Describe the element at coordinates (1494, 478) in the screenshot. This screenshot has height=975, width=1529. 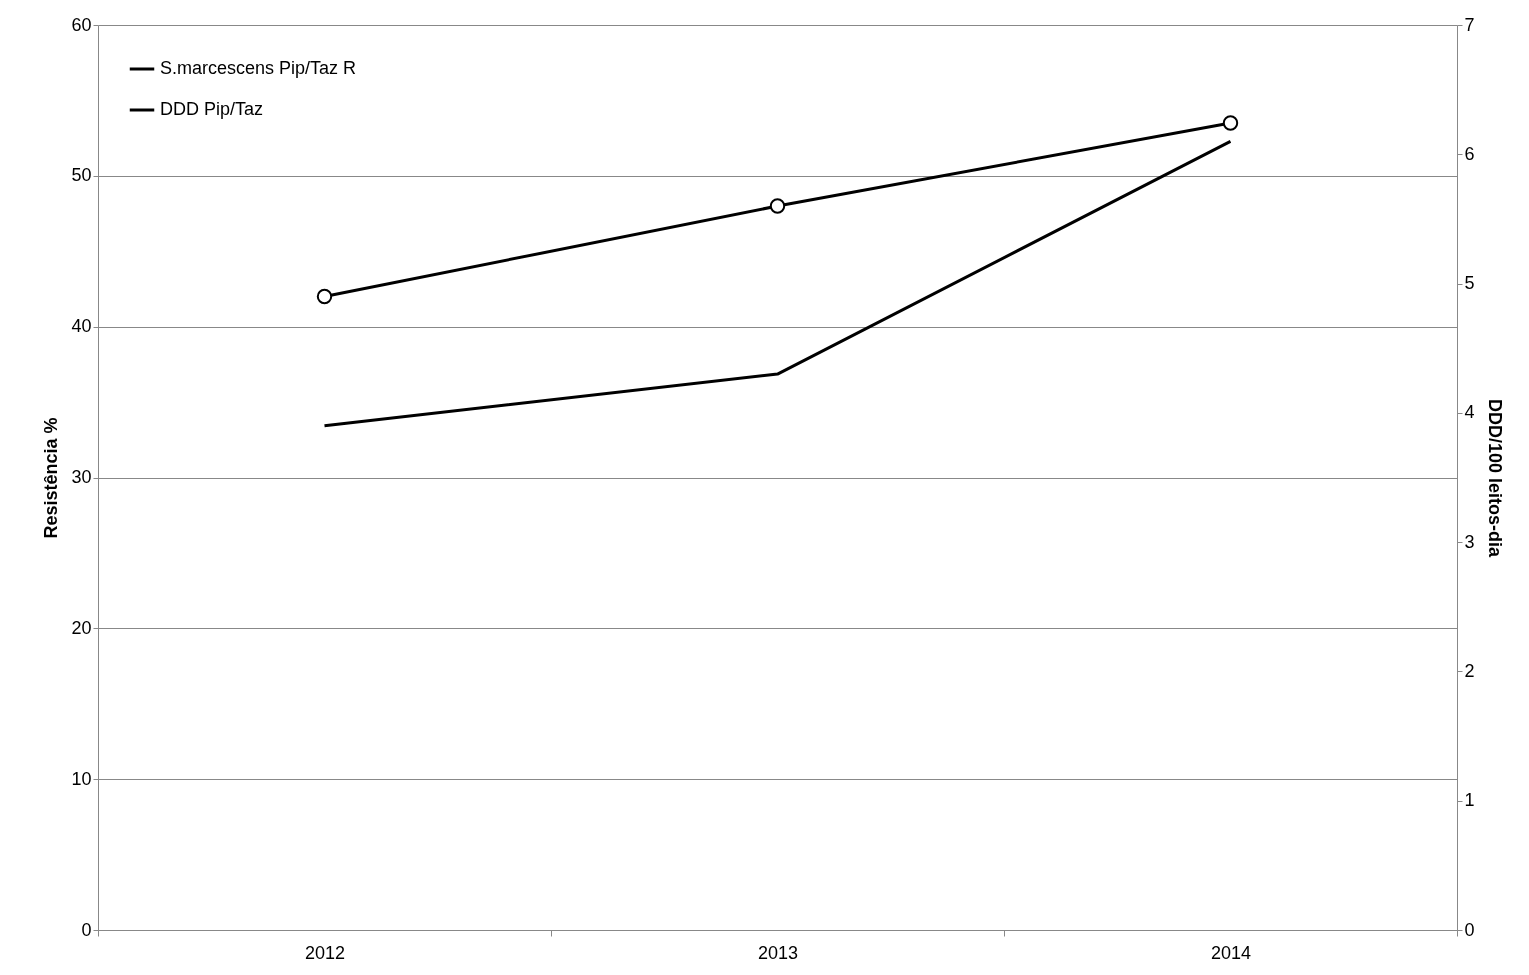
I see `y2-axis-title: DDD/100 leitos-dia` at that location.